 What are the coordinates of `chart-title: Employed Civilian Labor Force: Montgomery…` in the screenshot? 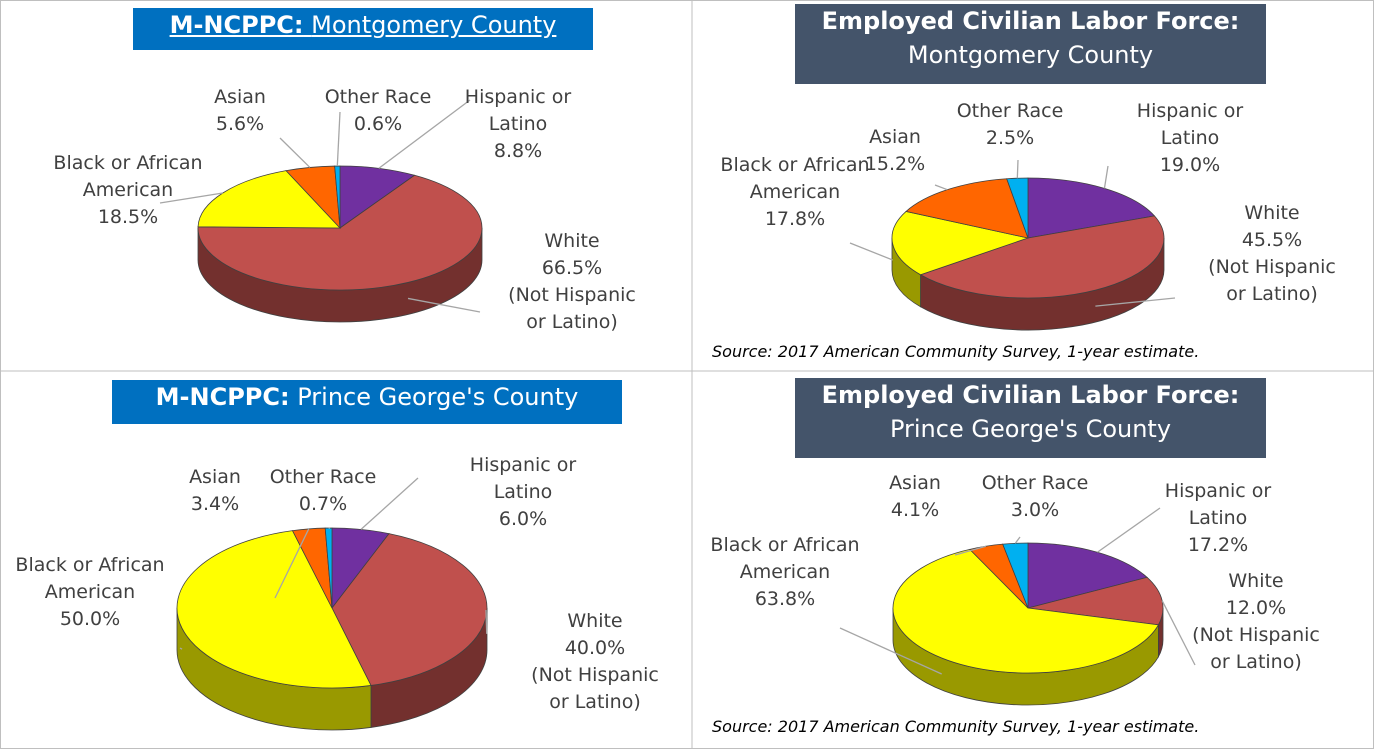 It's located at (1030, 44).